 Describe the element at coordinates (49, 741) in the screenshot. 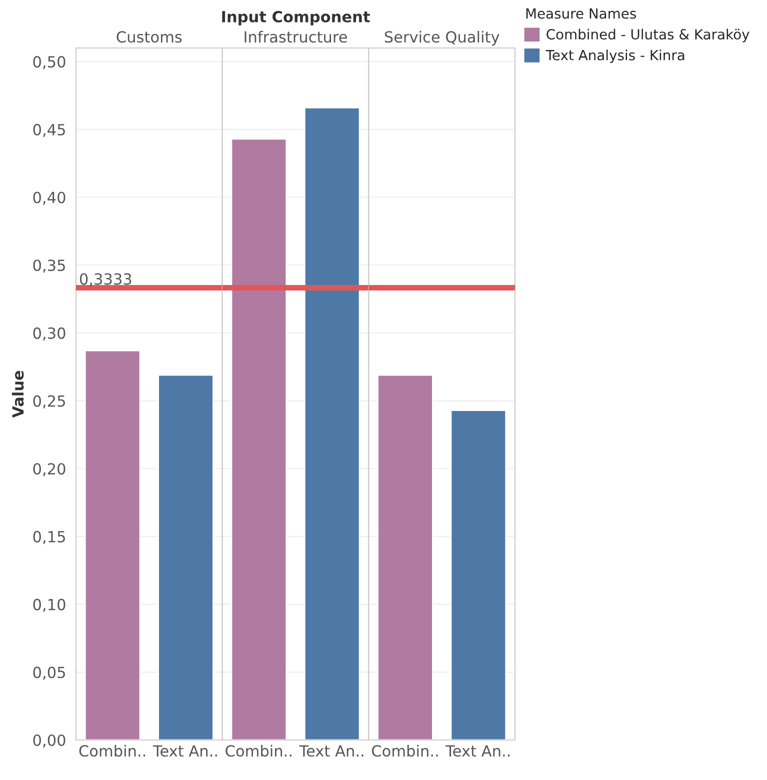

I see `y-tick-label: 0,00` at that location.